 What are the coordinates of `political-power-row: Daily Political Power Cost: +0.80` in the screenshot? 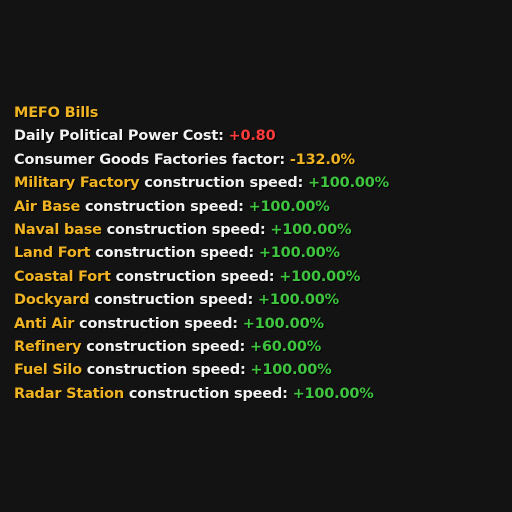 It's located at (259, 136).